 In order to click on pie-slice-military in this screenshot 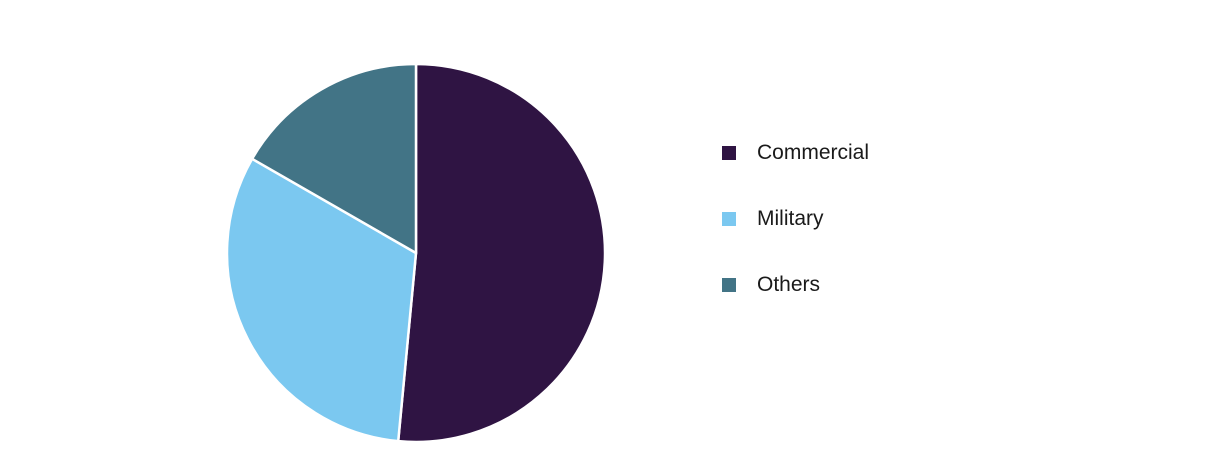, I will do `click(321, 300)`.